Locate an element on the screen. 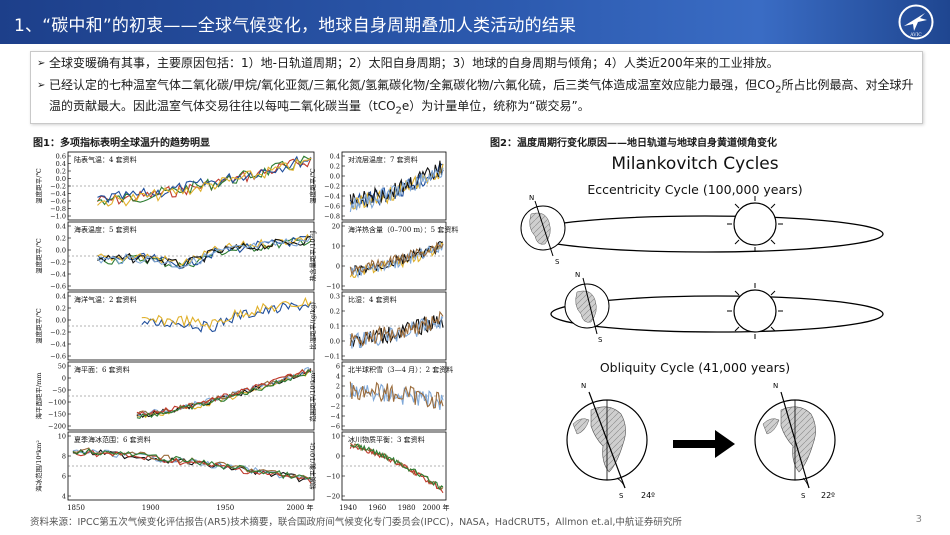 The height and width of the screenshot is (535, 950). right-panel-label: 海洋热含量（0–700 m）：5 套资料 is located at coordinates (403, 229).